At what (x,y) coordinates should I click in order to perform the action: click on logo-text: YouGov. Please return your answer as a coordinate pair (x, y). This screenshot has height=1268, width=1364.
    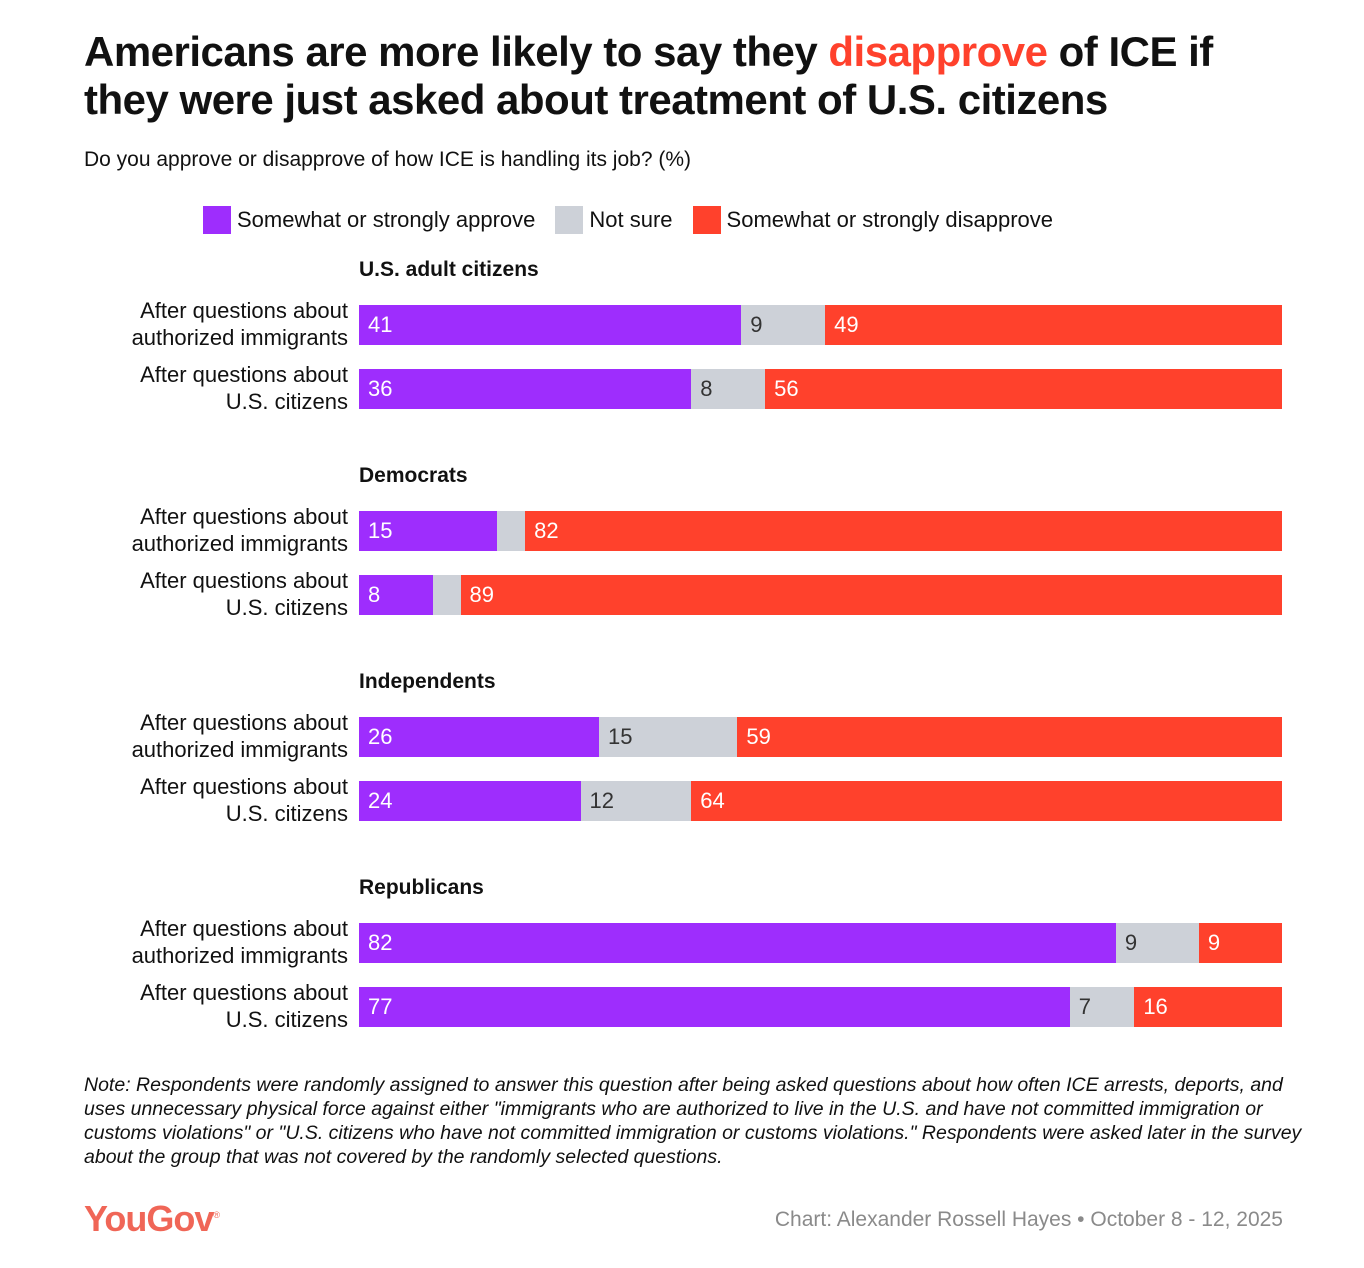
    Looking at the image, I should click on (149, 1218).